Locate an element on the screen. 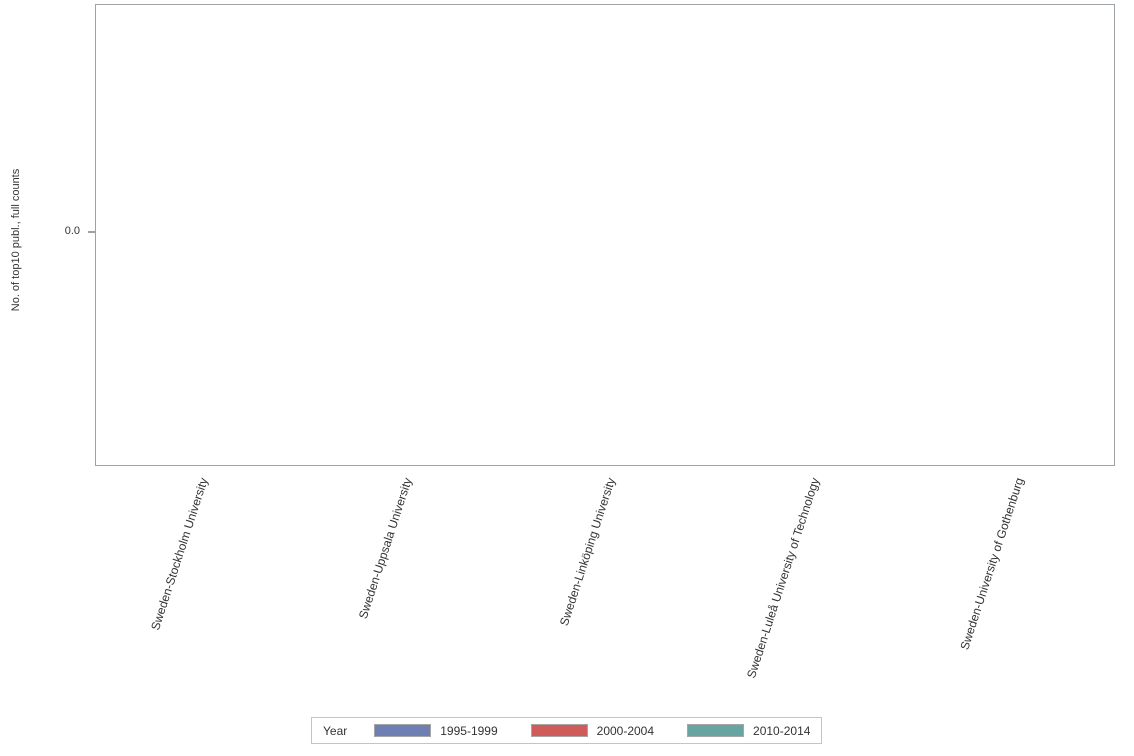 The height and width of the screenshot is (756, 1134). legend-label: 2000-2004 is located at coordinates (625, 730).